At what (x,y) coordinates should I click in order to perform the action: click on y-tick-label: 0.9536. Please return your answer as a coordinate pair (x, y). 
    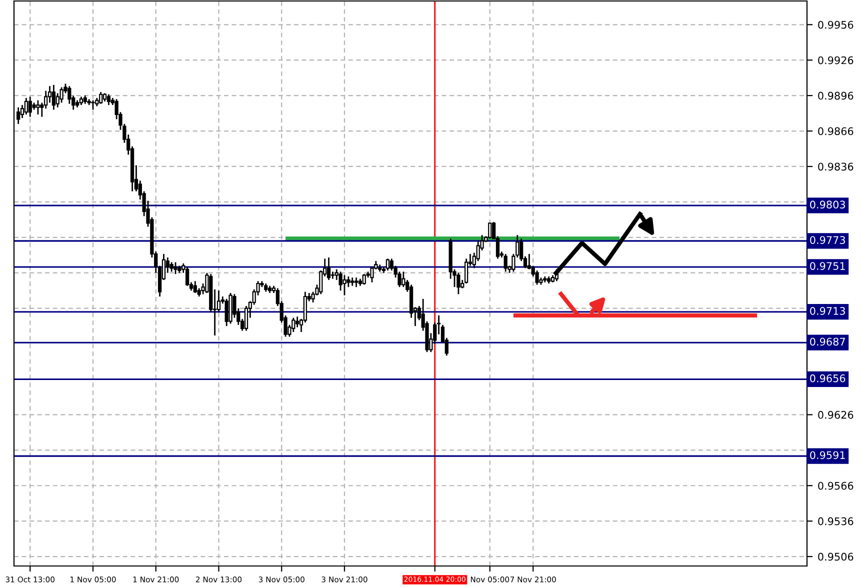
    Looking at the image, I should click on (836, 521).